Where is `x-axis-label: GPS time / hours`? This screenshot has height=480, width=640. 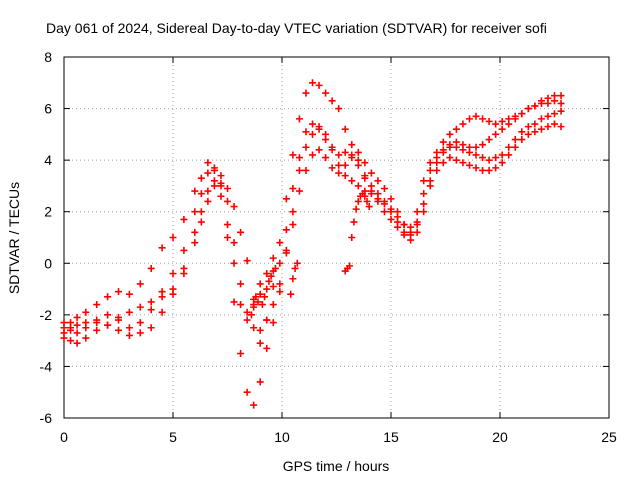 x-axis-label: GPS time / hours is located at coordinates (336, 466).